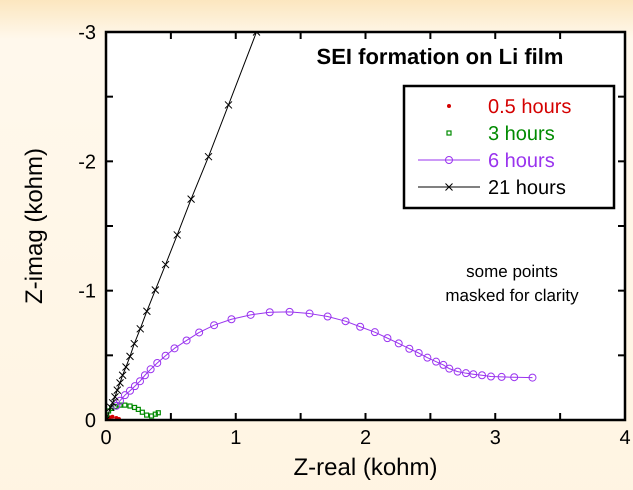 This screenshot has width=633, height=490. I want to click on y-tick-label: 0, so click(90, 421).